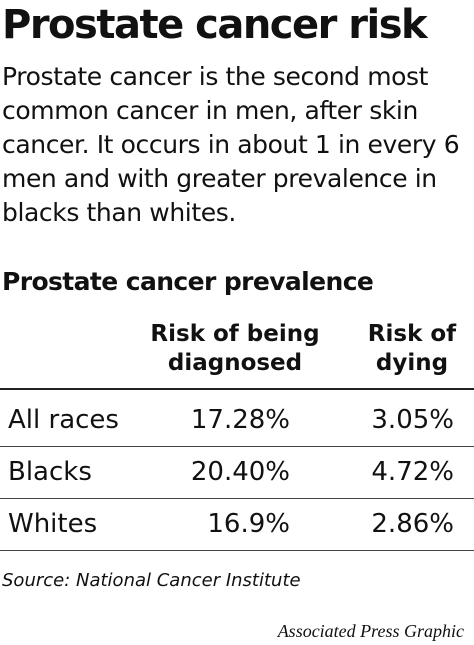 The image size is (474, 645). What do you see at coordinates (248, 524) in the screenshot?
I see `diagnosed-value: 16.9%` at bounding box center [248, 524].